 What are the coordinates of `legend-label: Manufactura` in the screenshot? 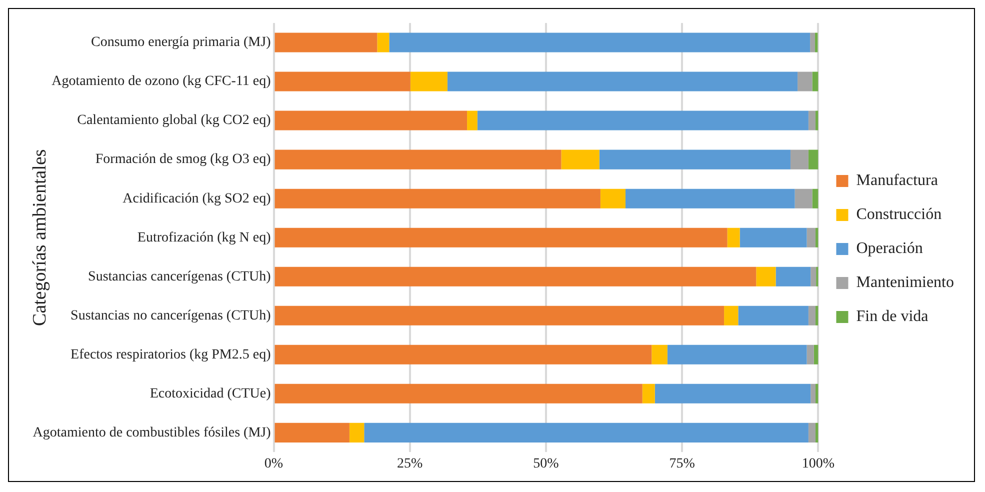 It's located at (897, 181).